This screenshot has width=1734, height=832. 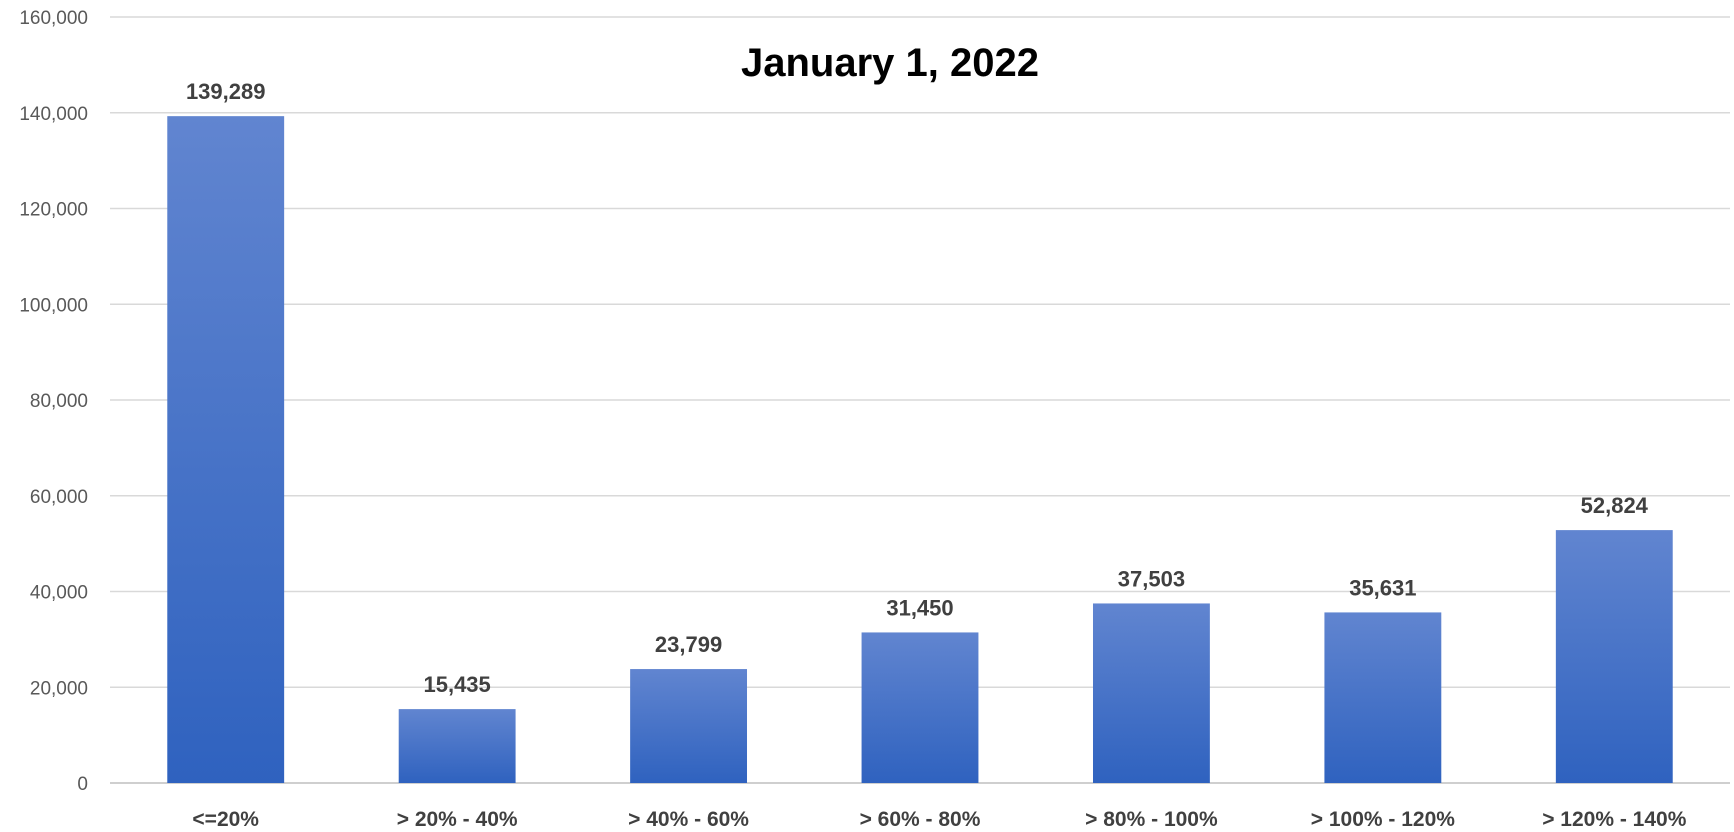 I want to click on x-category-label: > 100% - 120%, so click(x=1383, y=819).